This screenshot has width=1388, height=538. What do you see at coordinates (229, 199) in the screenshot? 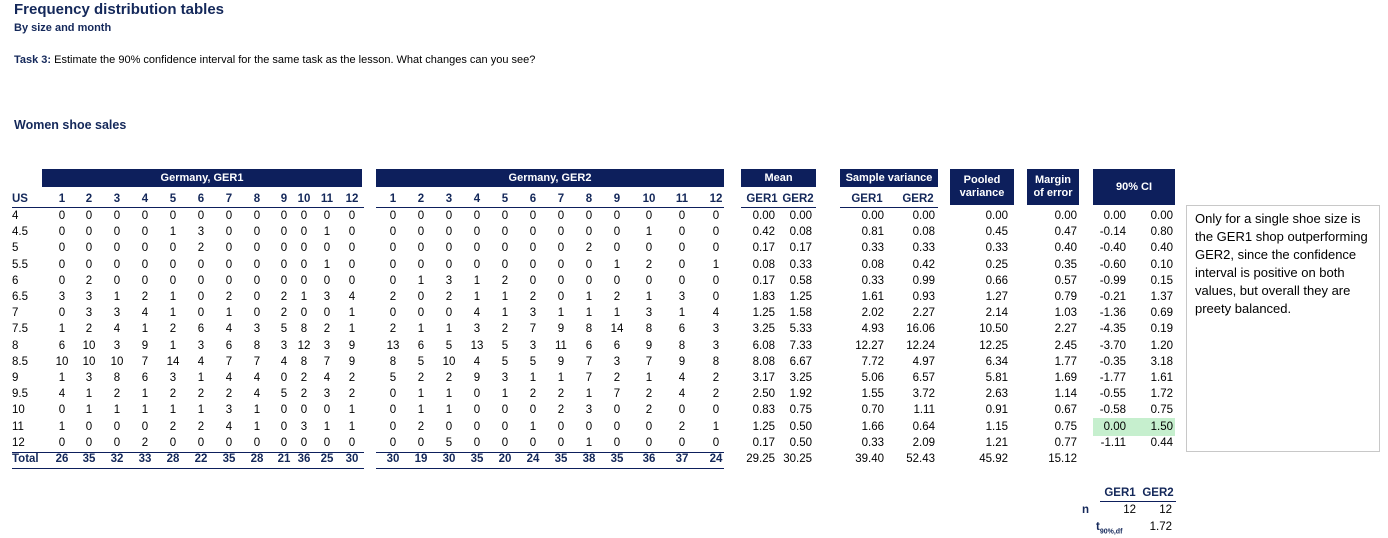
I see `column-header: 7` at bounding box center [229, 199].